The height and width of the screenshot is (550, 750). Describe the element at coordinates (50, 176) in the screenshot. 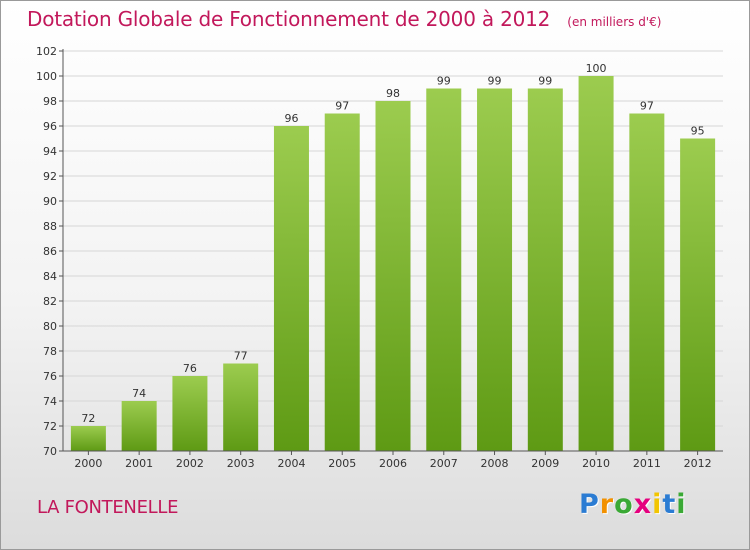

I see `y-tick-label: 92` at that location.